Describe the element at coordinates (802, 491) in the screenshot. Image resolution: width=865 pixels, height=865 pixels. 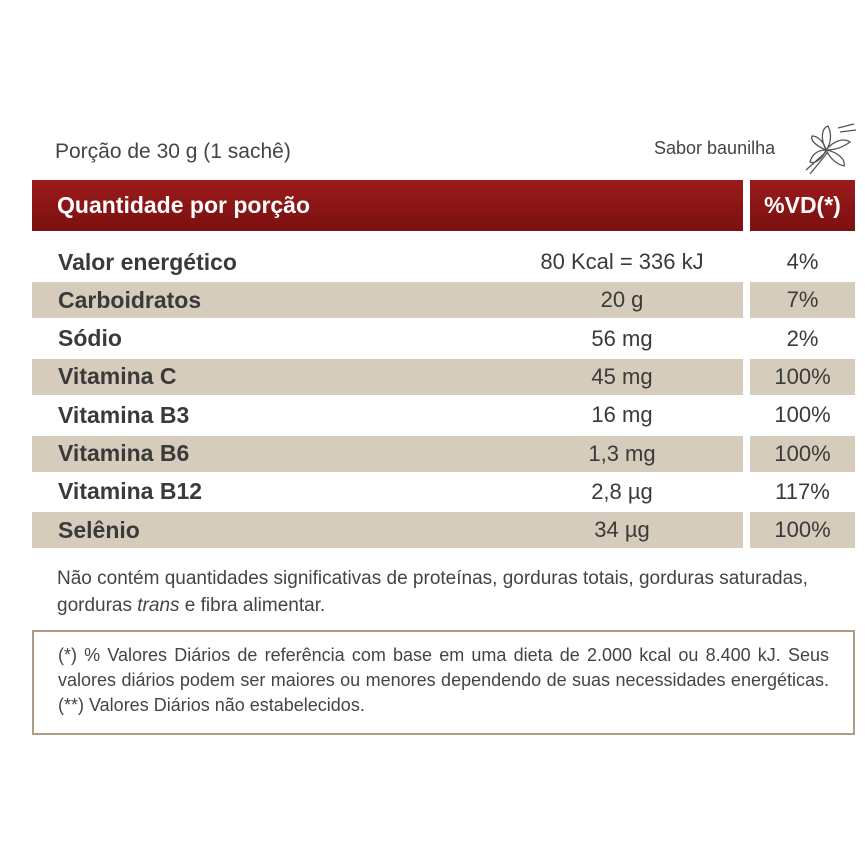
I see `daily-value: 117%` at that location.